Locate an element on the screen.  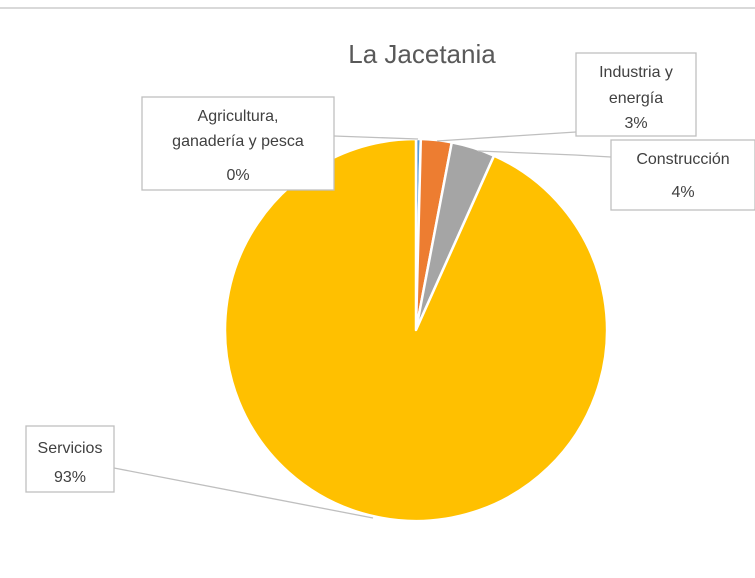
chart-title: La Jacetania is located at coordinates (422, 54).